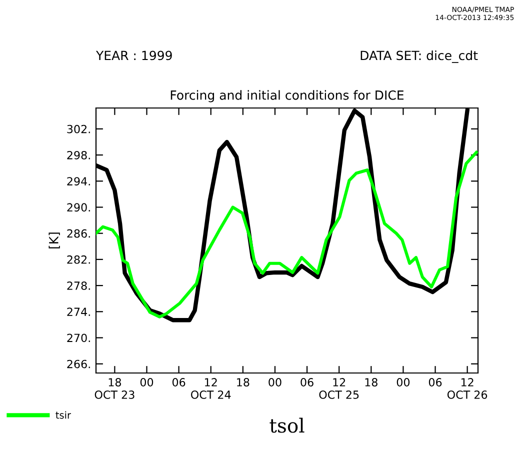 The image size is (522, 452). I want to click on x-tick-label: 18 OCT 23, so click(114, 388).